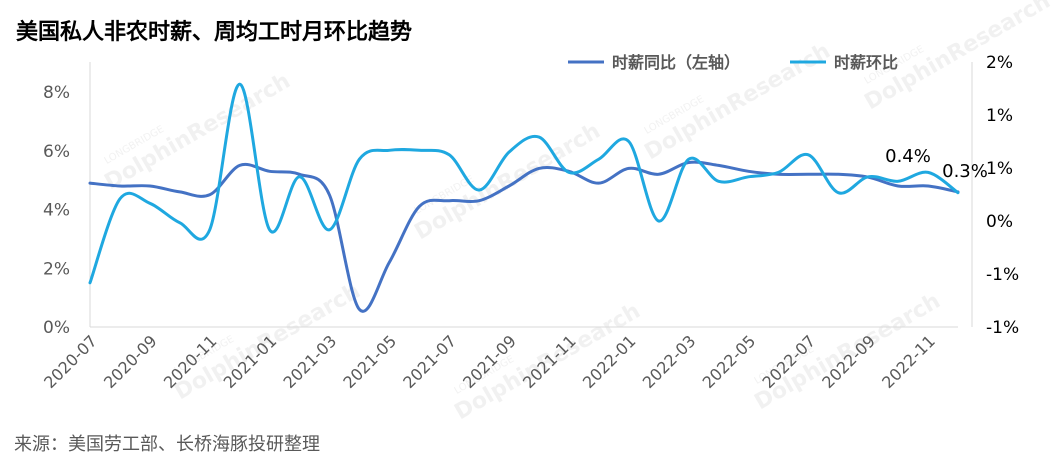  I want to click on y-left-tick-label: 4%, so click(56, 211).